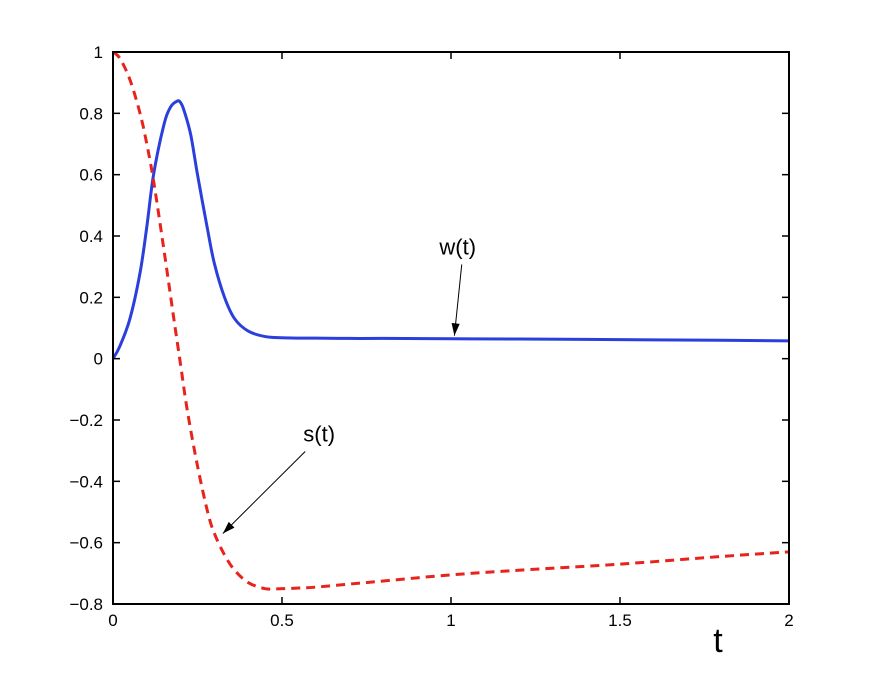 This screenshot has width=872, height=678. What do you see at coordinates (112, 620) in the screenshot?
I see `x-tick-label: 0` at bounding box center [112, 620].